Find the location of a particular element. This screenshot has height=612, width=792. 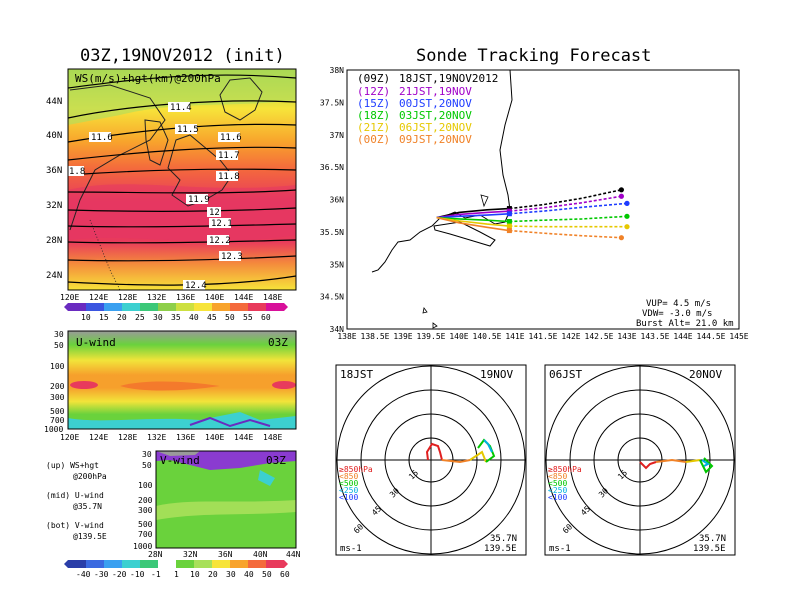

lon-tick: 140E is located at coordinates (214, 437).